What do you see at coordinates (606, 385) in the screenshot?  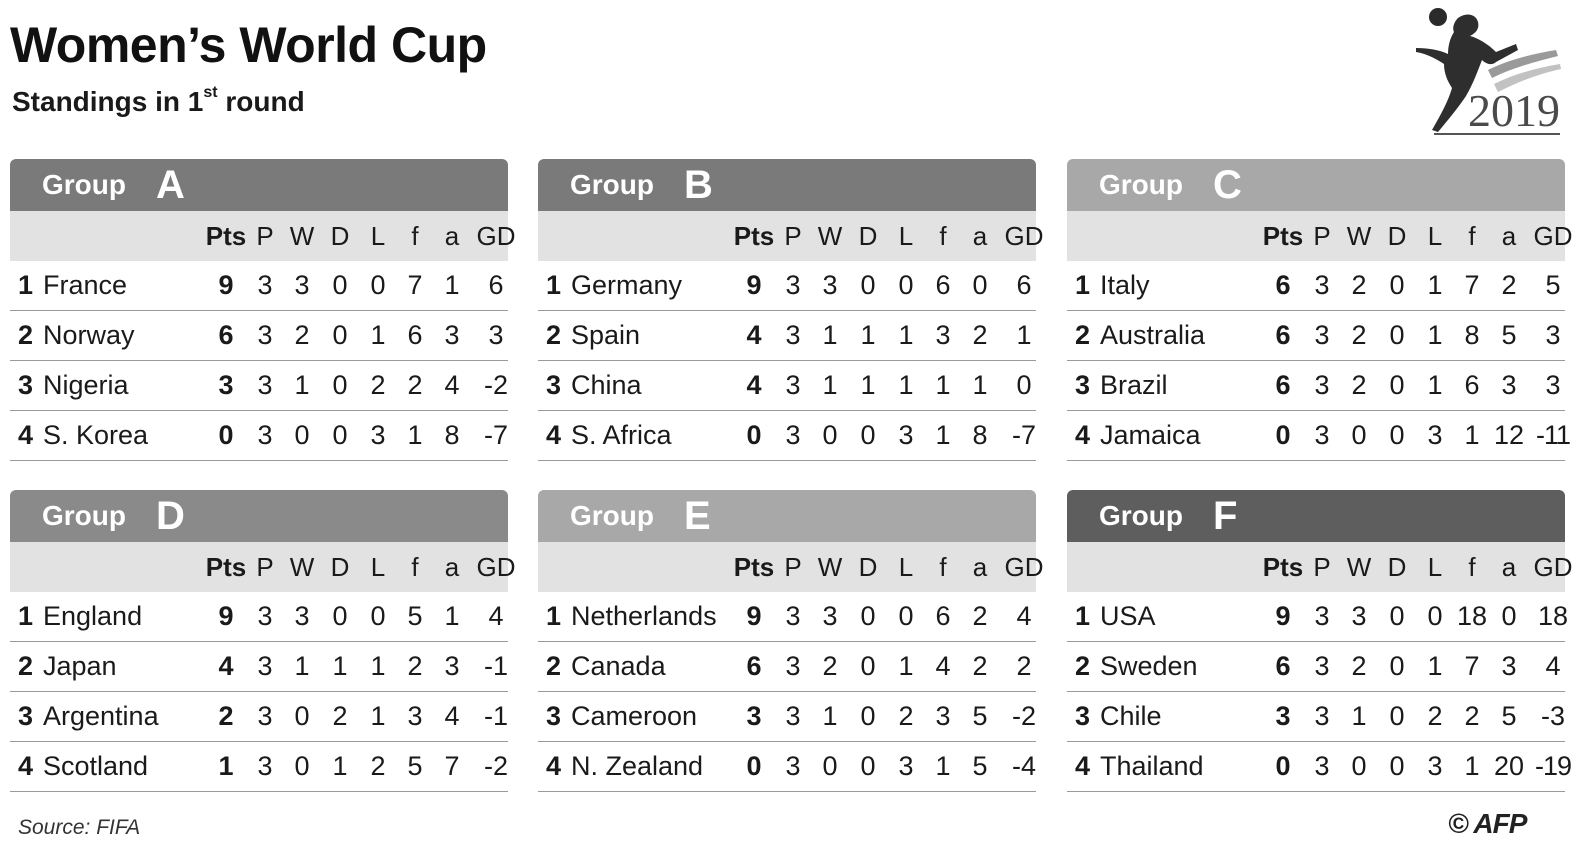 I see `team-name: China` at bounding box center [606, 385].